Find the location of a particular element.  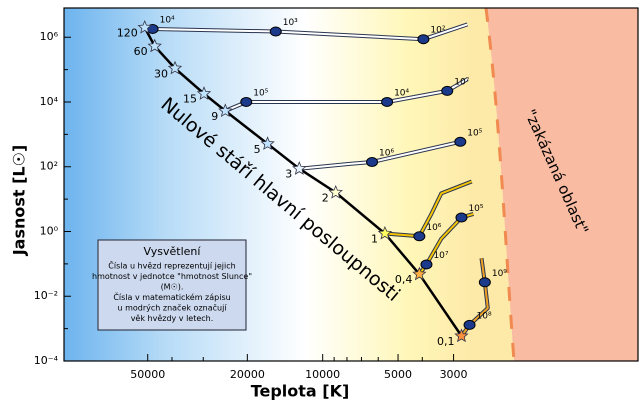

star-mass-label: 30 is located at coordinates (161, 73).